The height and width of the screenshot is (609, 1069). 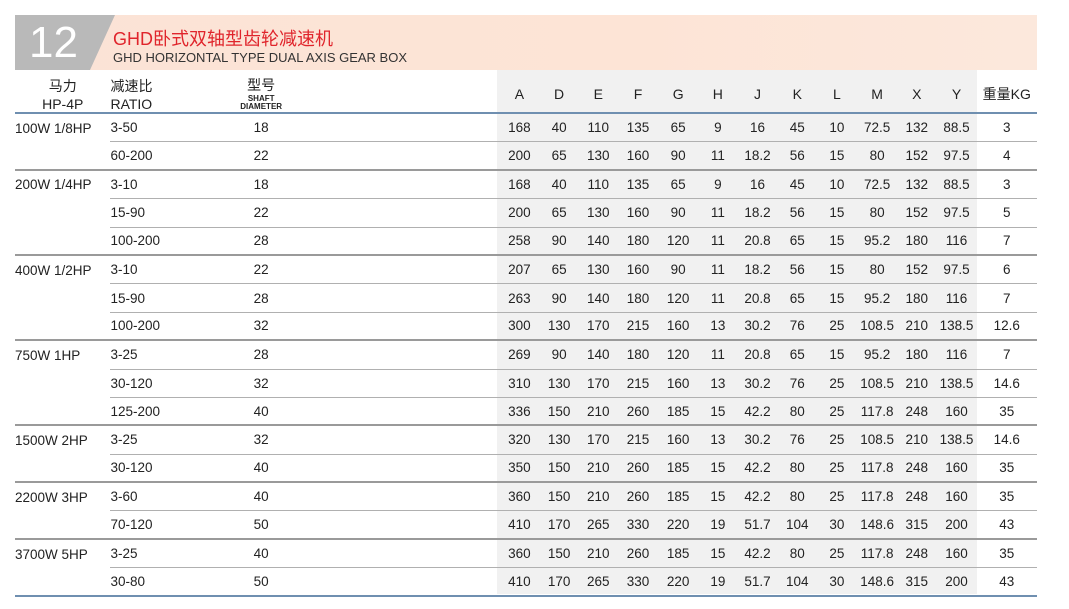 I want to click on dim-cell: 76, so click(x=797, y=327).